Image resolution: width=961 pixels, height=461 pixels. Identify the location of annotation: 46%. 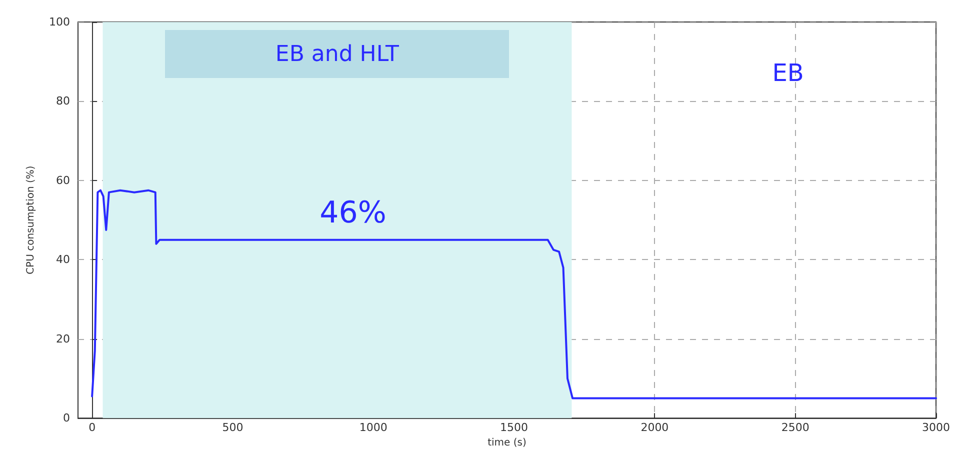
(353, 213).